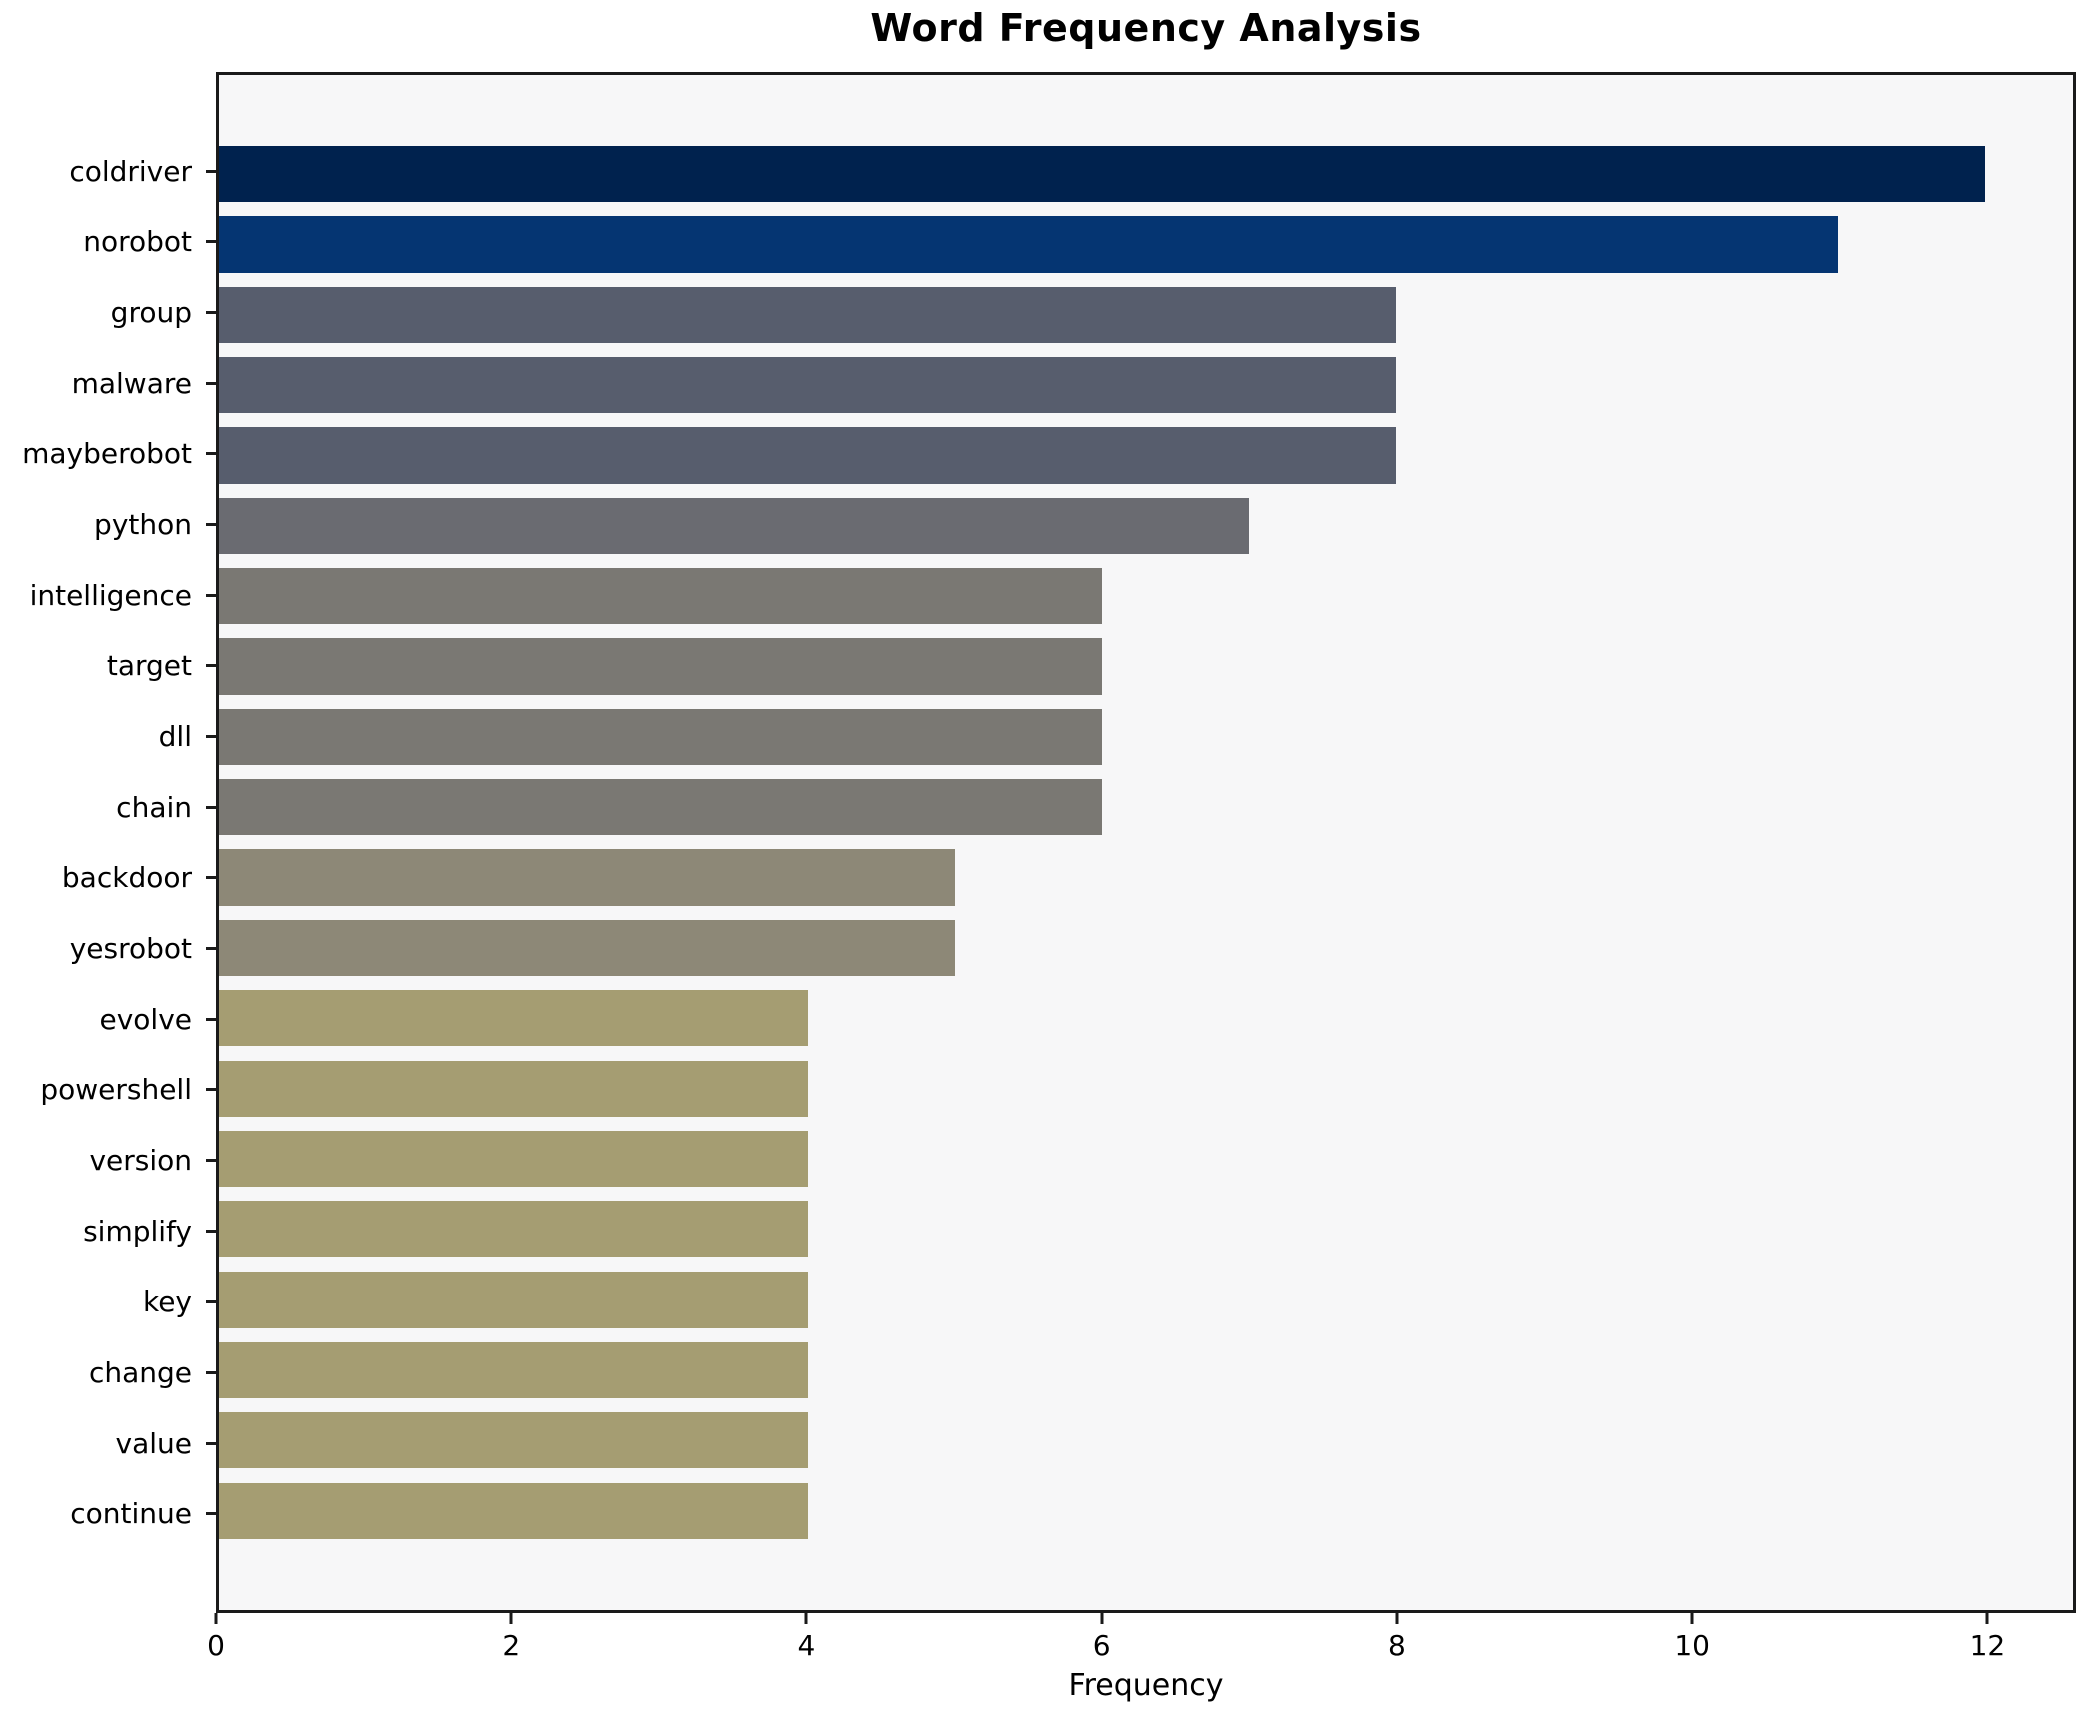 The width and height of the screenshot is (2095, 1722). Describe the element at coordinates (1146, 28) in the screenshot. I see `chart-title: Word Frequency Analysis` at that location.